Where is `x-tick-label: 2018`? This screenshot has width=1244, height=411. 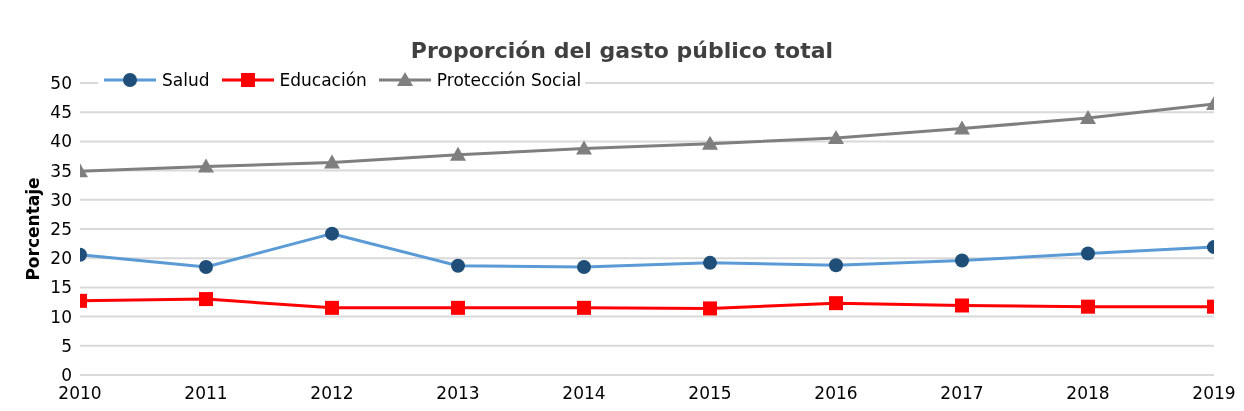 x-tick-label: 2018 is located at coordinates (1088, 393).